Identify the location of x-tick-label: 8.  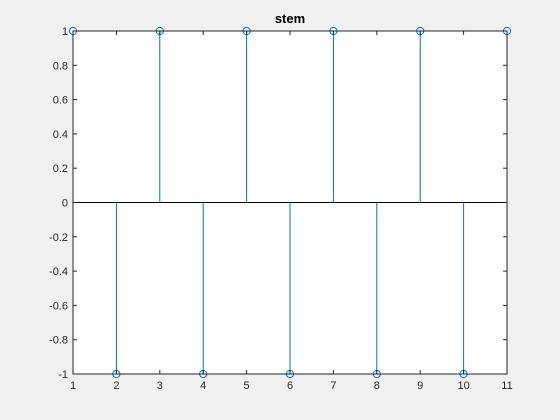
(377, 386).